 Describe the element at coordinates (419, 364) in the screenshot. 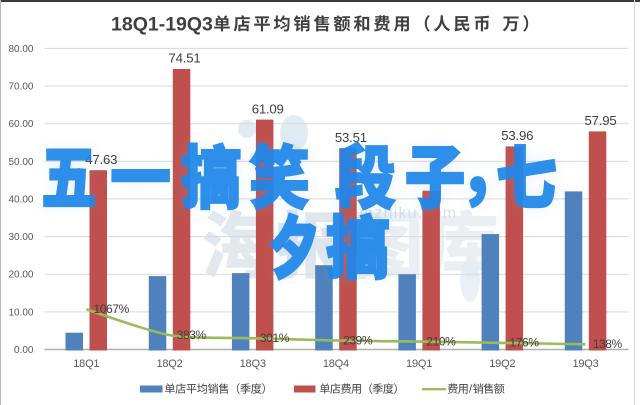

I see `svg-text: 19Q1` at that location.